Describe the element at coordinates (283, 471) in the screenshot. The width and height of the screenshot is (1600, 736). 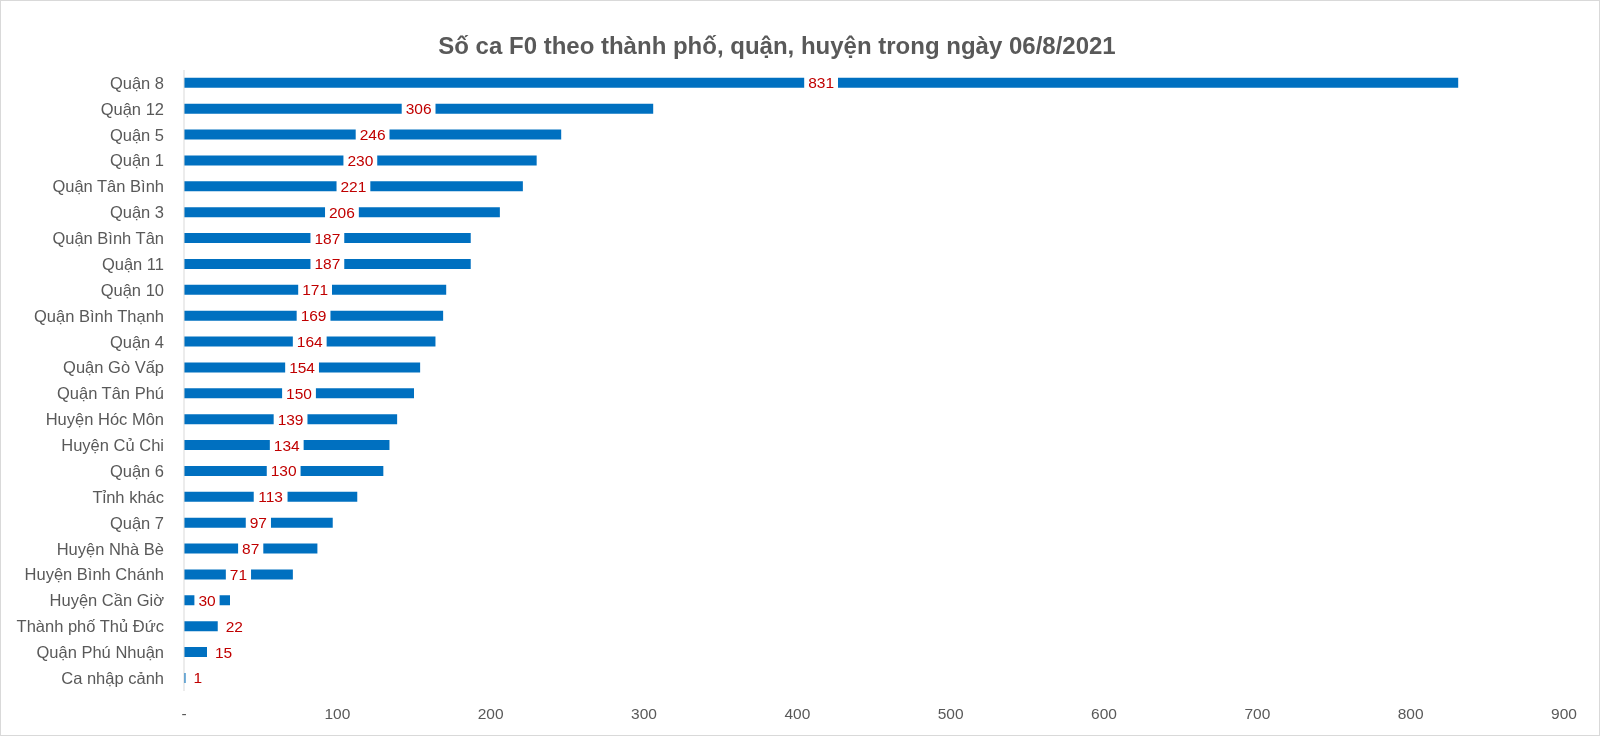
I see `data-label: 130` at that location.